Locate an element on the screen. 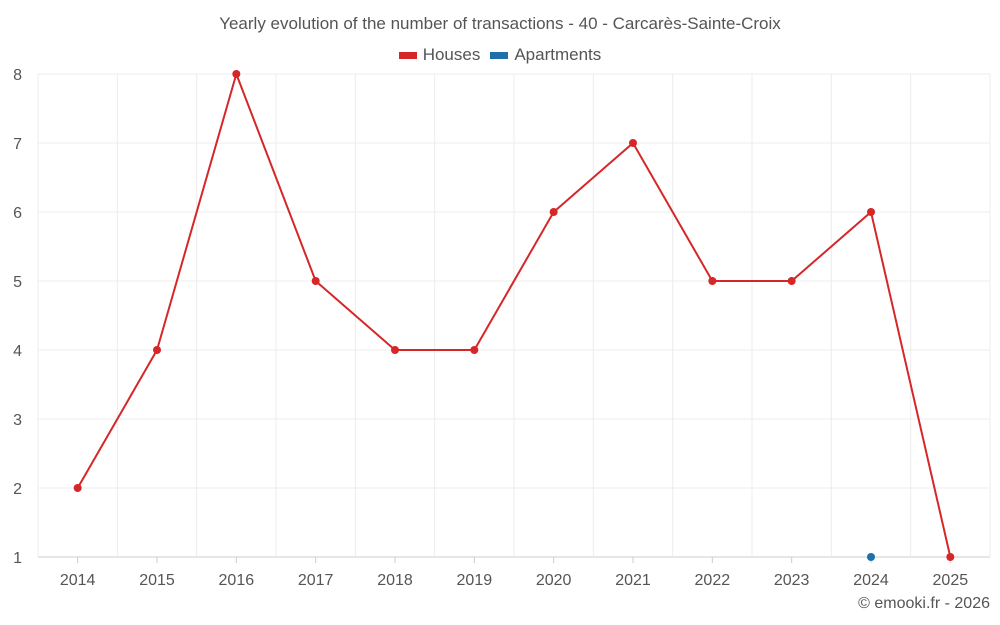 Image resolution: width=1000 pixels, height=625 pixels. x-tick-label: 2023 is located at coordinates (792, 580).